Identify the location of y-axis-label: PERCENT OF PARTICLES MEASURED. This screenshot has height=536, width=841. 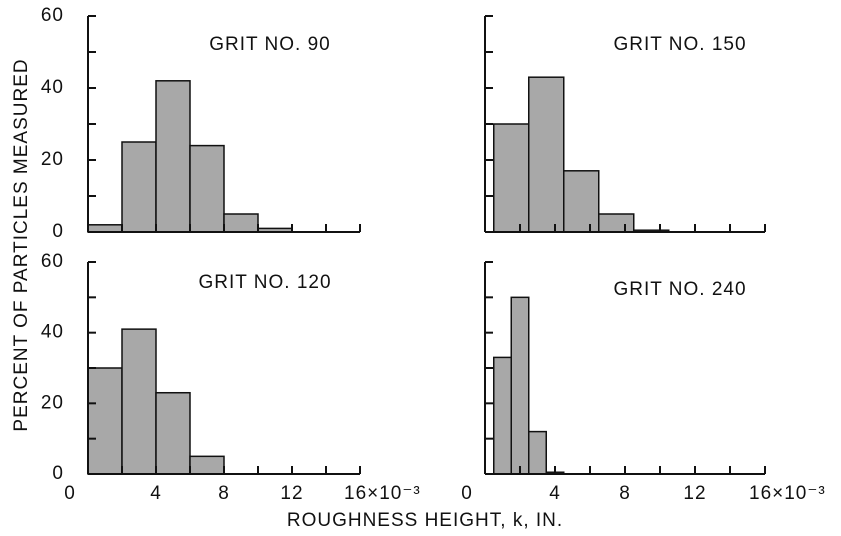
(21, 244).